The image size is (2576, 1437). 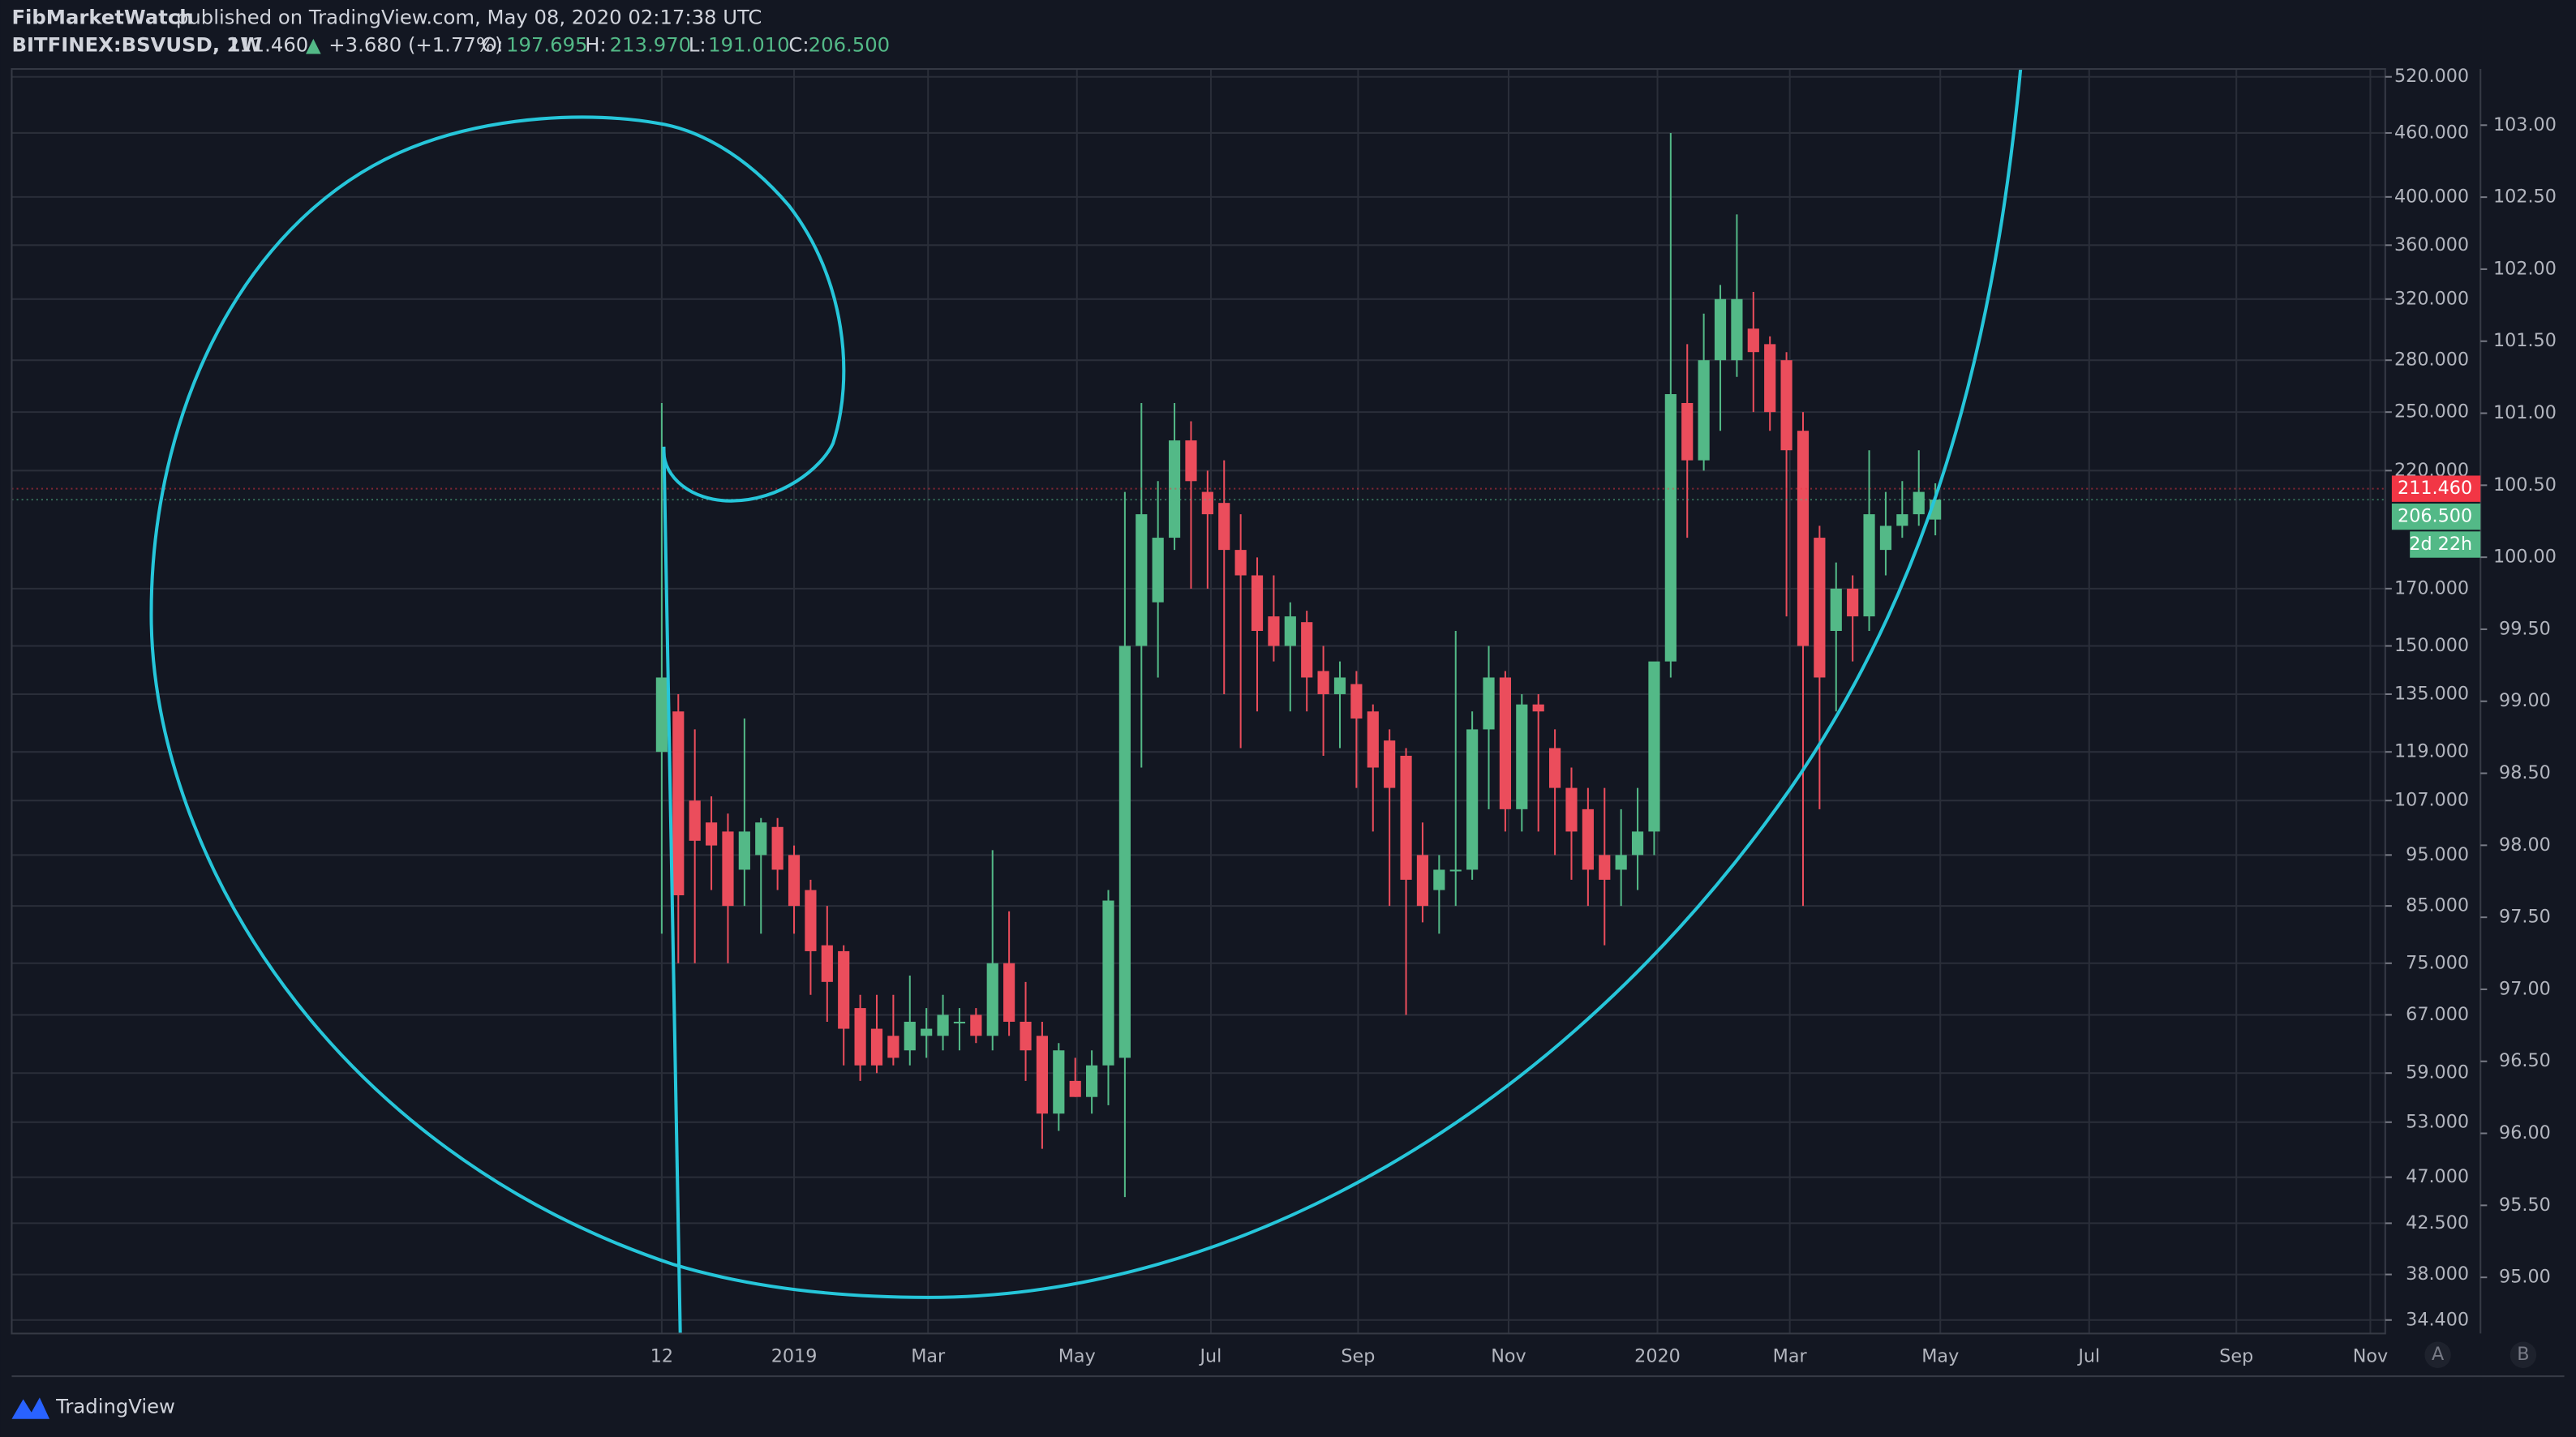 What do you see at coordinates (661, 1356) in the screenshot?
I see `x-tick-label: 12` at bounding box center [661, 1356].